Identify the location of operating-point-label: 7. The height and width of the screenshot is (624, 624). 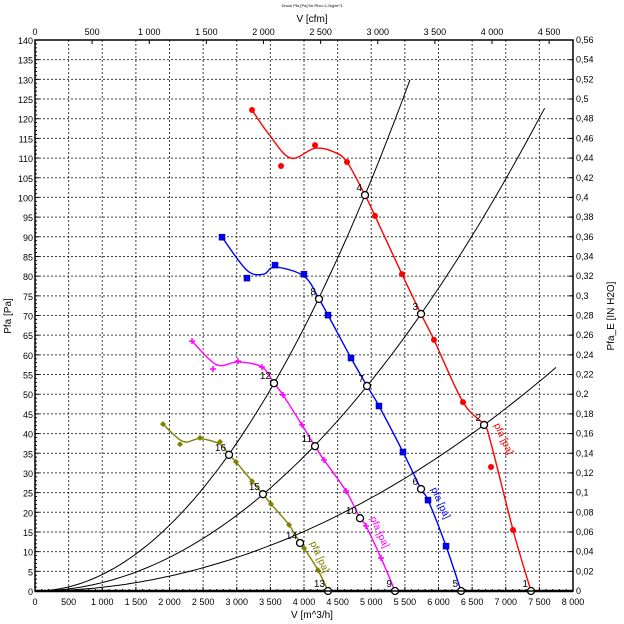
(361, 379).